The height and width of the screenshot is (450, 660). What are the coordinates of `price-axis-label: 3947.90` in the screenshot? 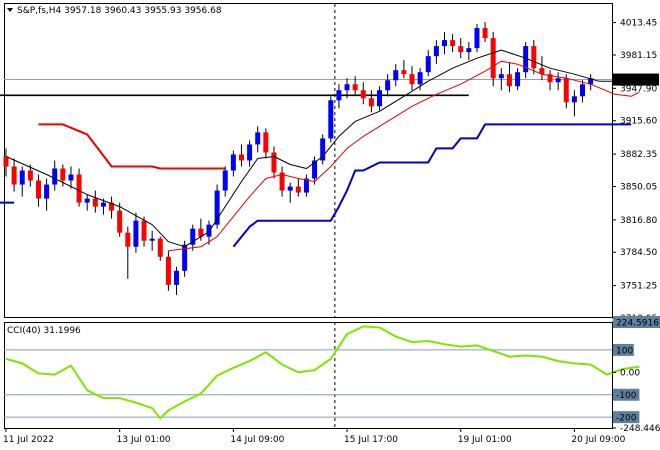 It's located at (638, 89).